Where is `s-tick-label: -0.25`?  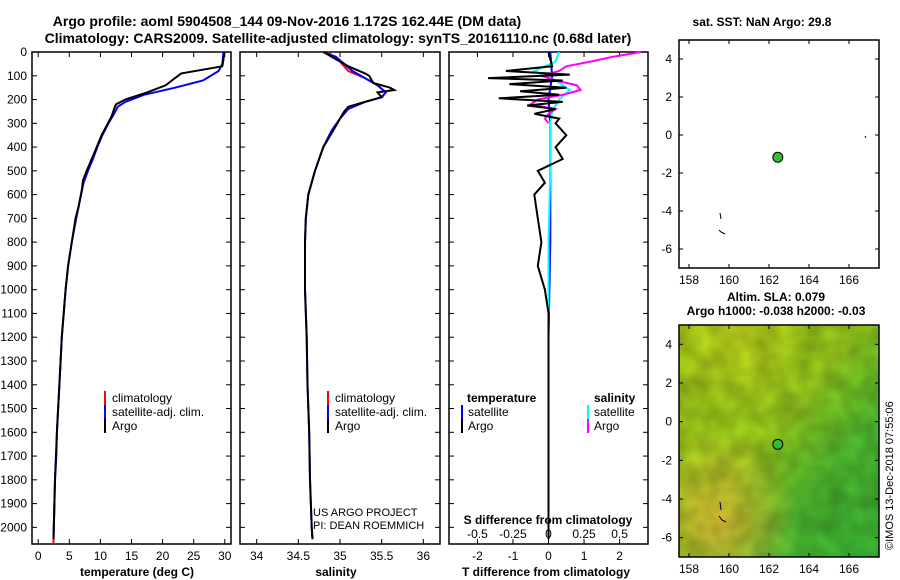 s-tick-label: -0.25 is located at coordinates (513, 534).